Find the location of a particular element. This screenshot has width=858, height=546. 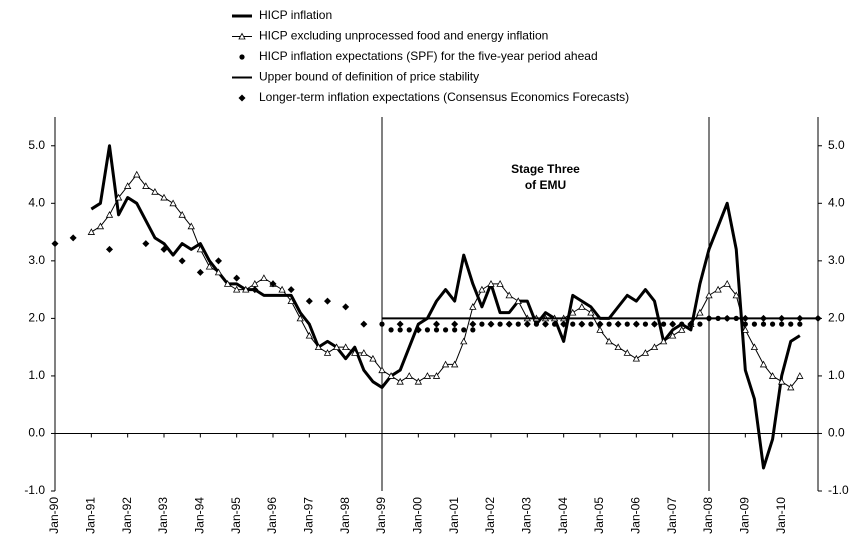

x-tick-label: Jan-96 is located at coordinates (272, 515).